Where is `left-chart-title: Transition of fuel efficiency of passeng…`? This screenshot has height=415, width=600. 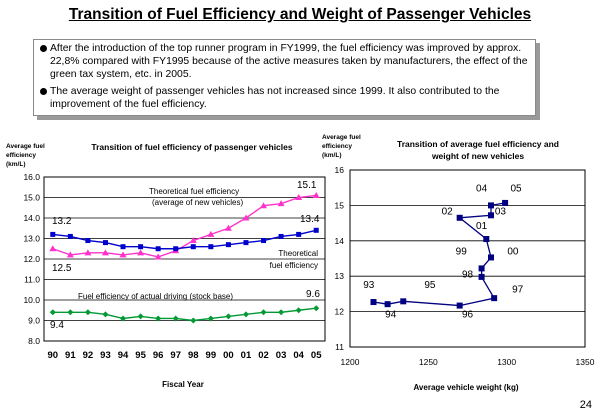 left-chart-title: Transition of fuel efficiency of passeng… is located at coordinates (192, 147).